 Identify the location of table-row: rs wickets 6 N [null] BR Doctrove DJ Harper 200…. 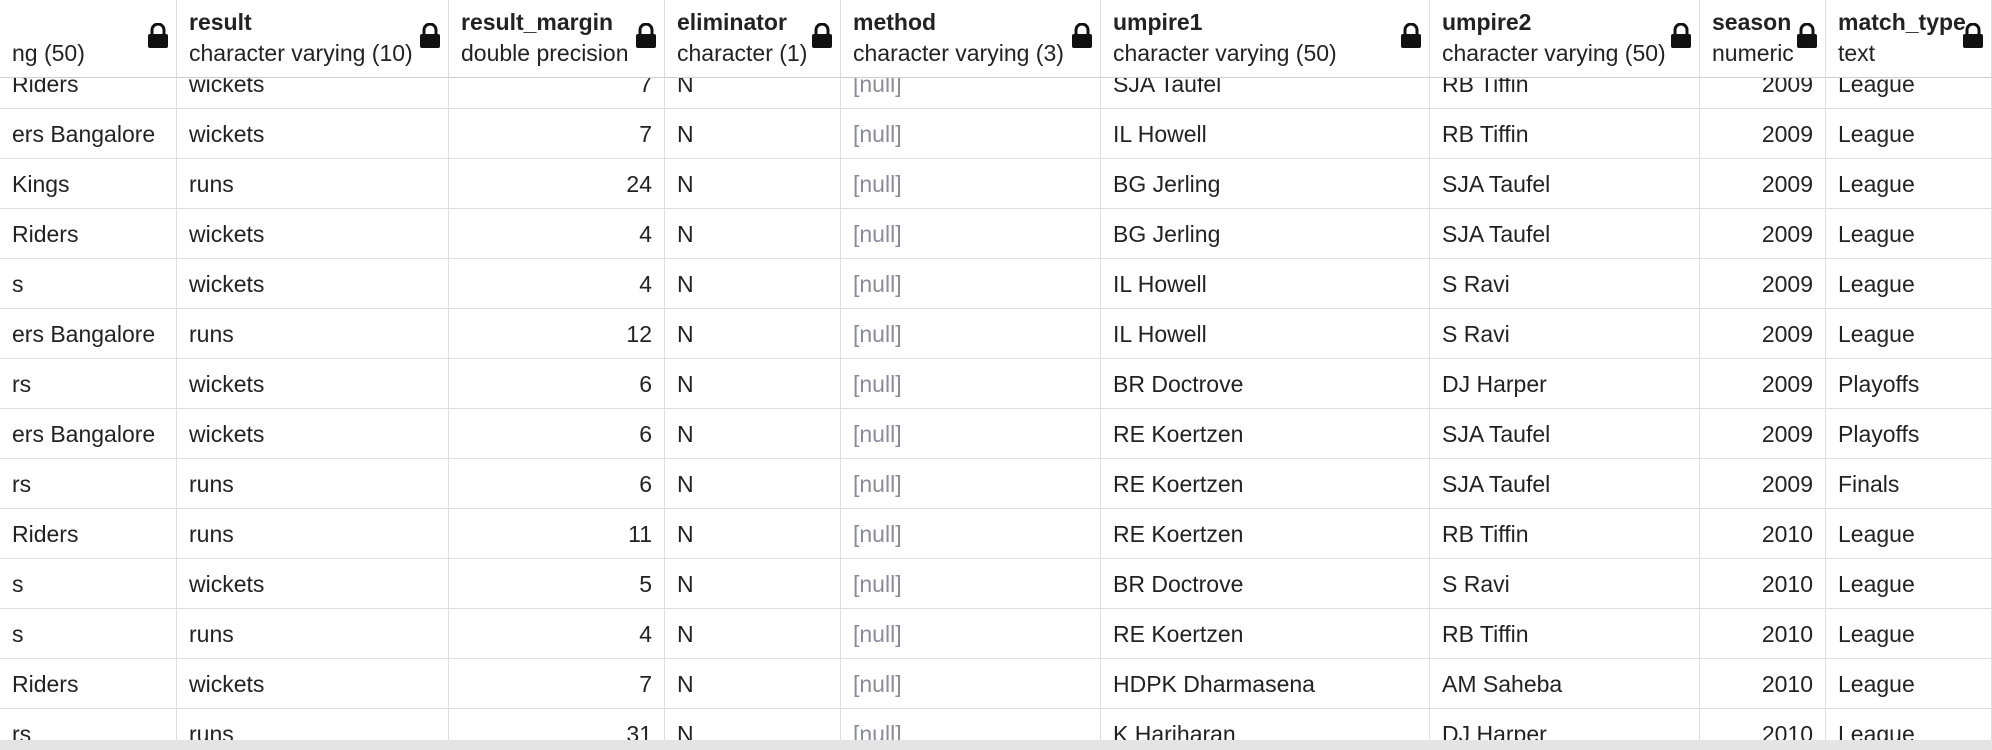
(996, 384).